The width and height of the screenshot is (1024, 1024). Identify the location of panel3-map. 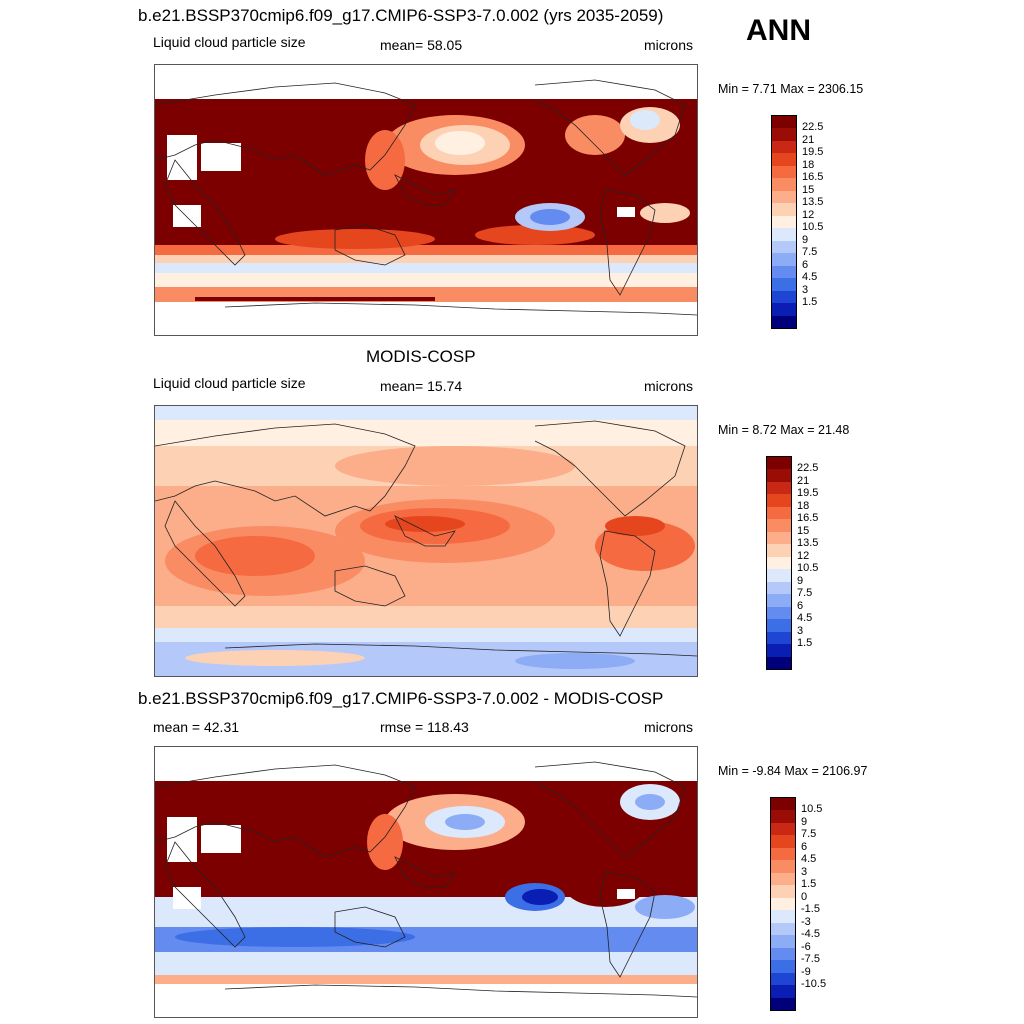
(426, 882).